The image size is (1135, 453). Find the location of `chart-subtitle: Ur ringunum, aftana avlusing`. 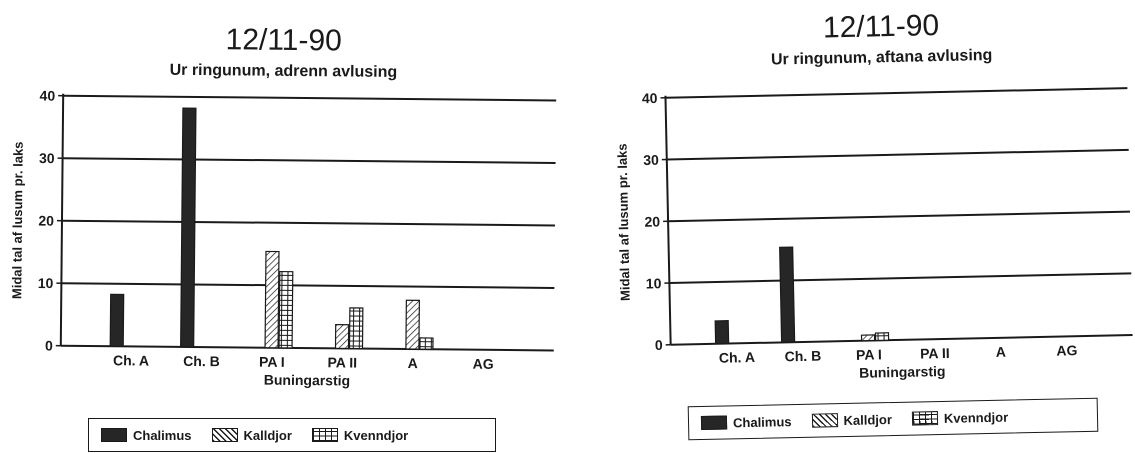

chart-subtitle: Ur ringunum, aftana avlusing is located at coordinates (882, 58).